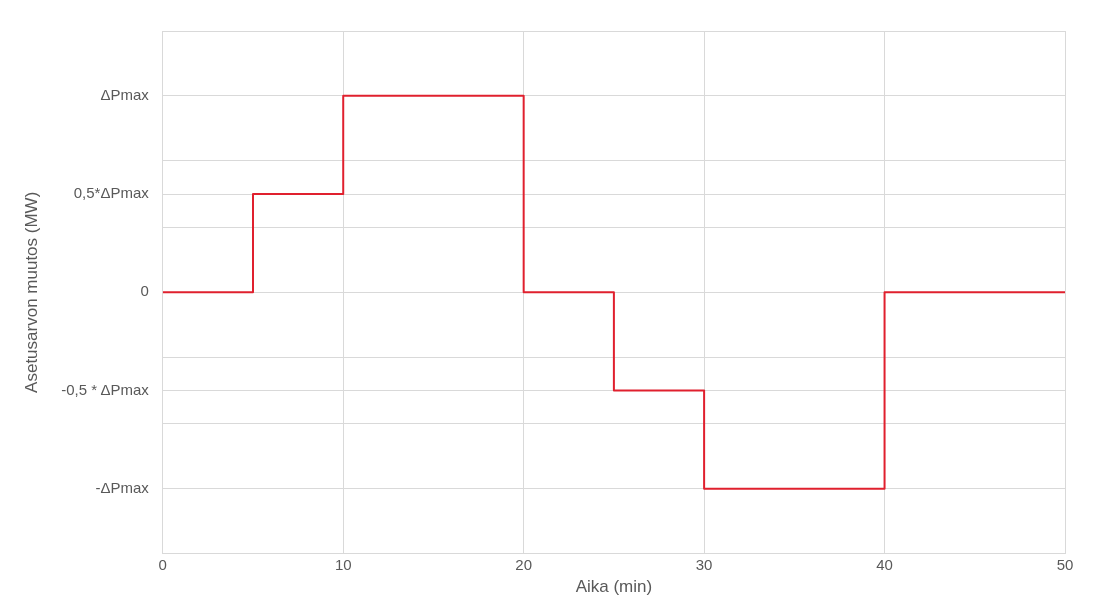 The height and width of the screenshot is (610, 1098). Describe the element at coordinates (614, 587) in the screenshot. I see `x-axis-title: Aika (min)` at that location.